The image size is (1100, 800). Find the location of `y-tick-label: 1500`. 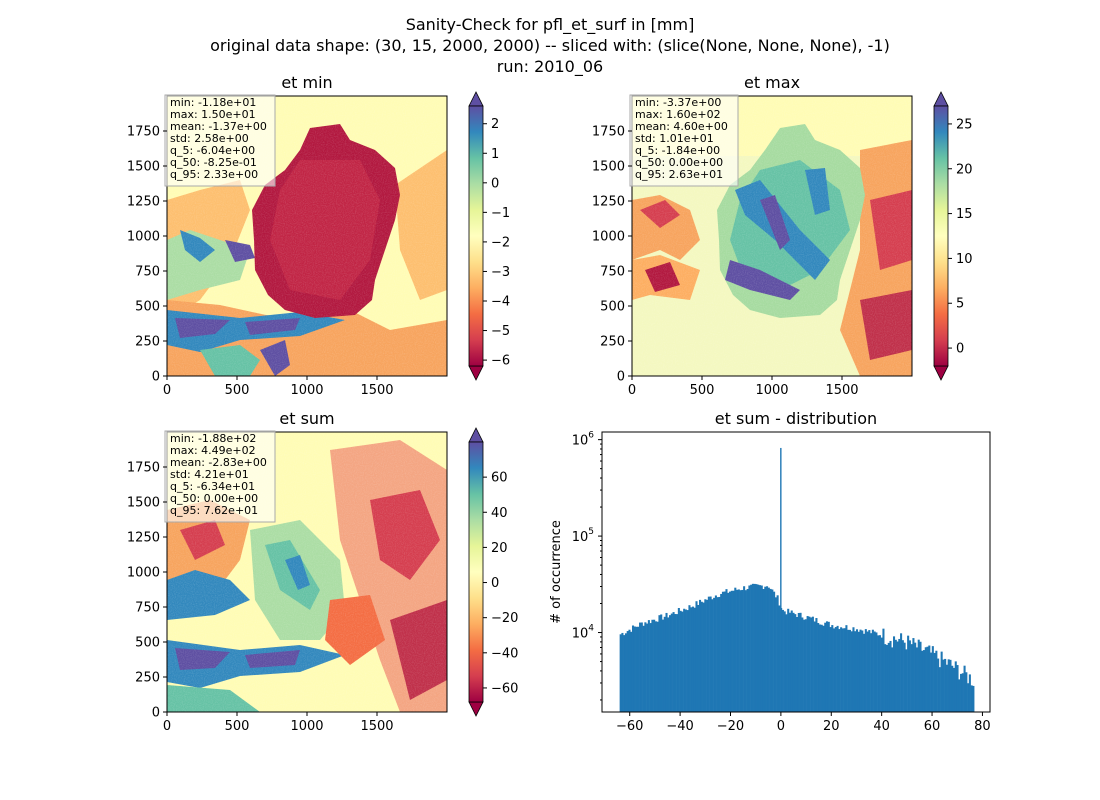

y-tick-label: 1500 is located at coordinates (143, 167).